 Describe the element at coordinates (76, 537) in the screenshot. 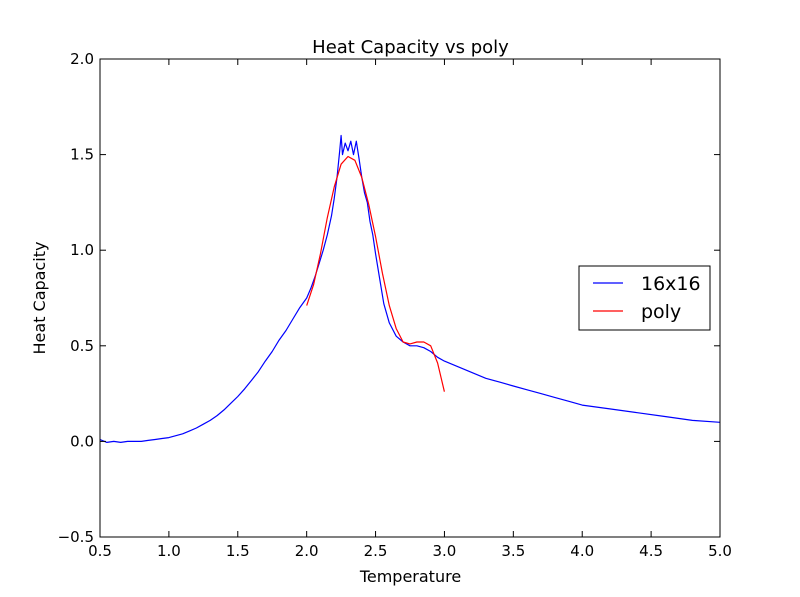

I see `y-tick-label: −0.5` at that location.